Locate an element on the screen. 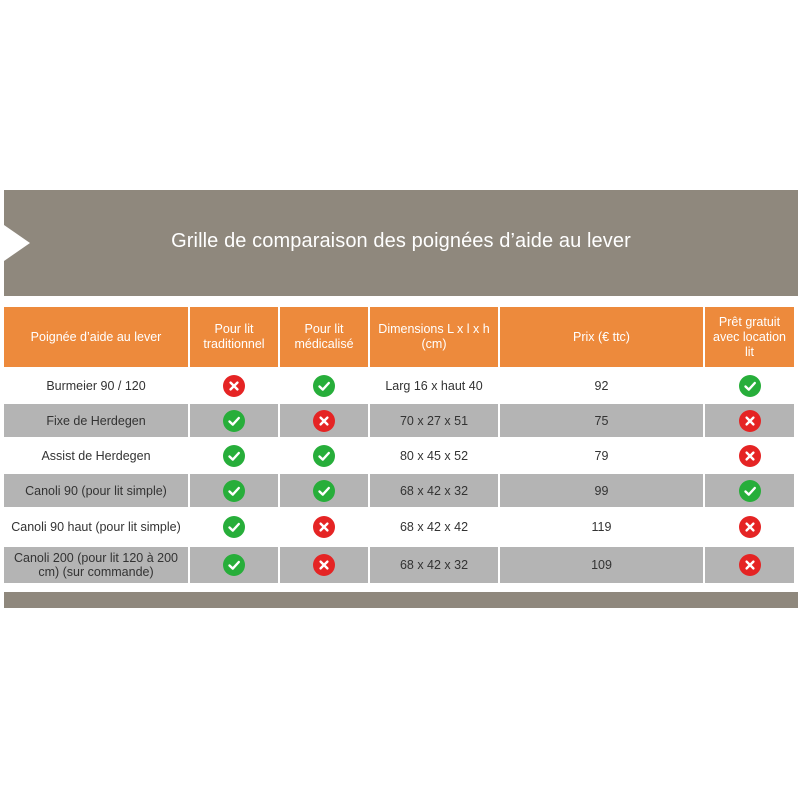  table-row: Assist de Herdegen 80 x 45 x 52 79 is located at coordinates (399, 455).